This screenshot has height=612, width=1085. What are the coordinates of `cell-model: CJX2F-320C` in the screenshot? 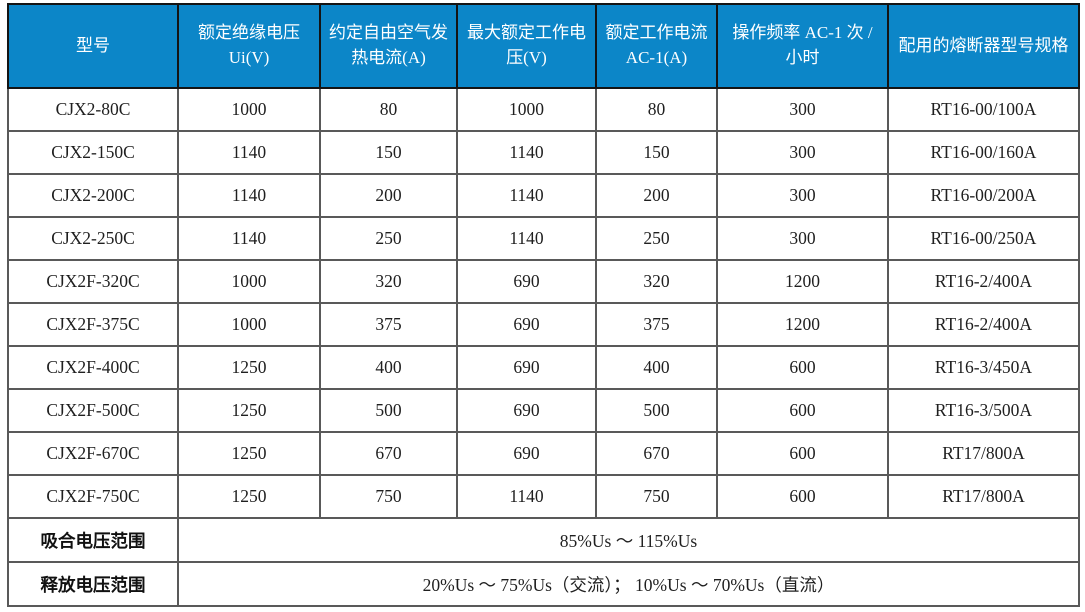 It's located at (93, 281).